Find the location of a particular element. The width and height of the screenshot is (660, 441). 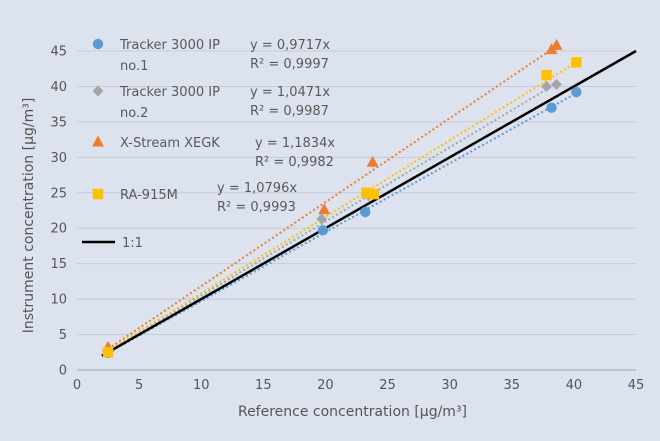

y-tick-label: 40 is located at coordinates (58, 87).